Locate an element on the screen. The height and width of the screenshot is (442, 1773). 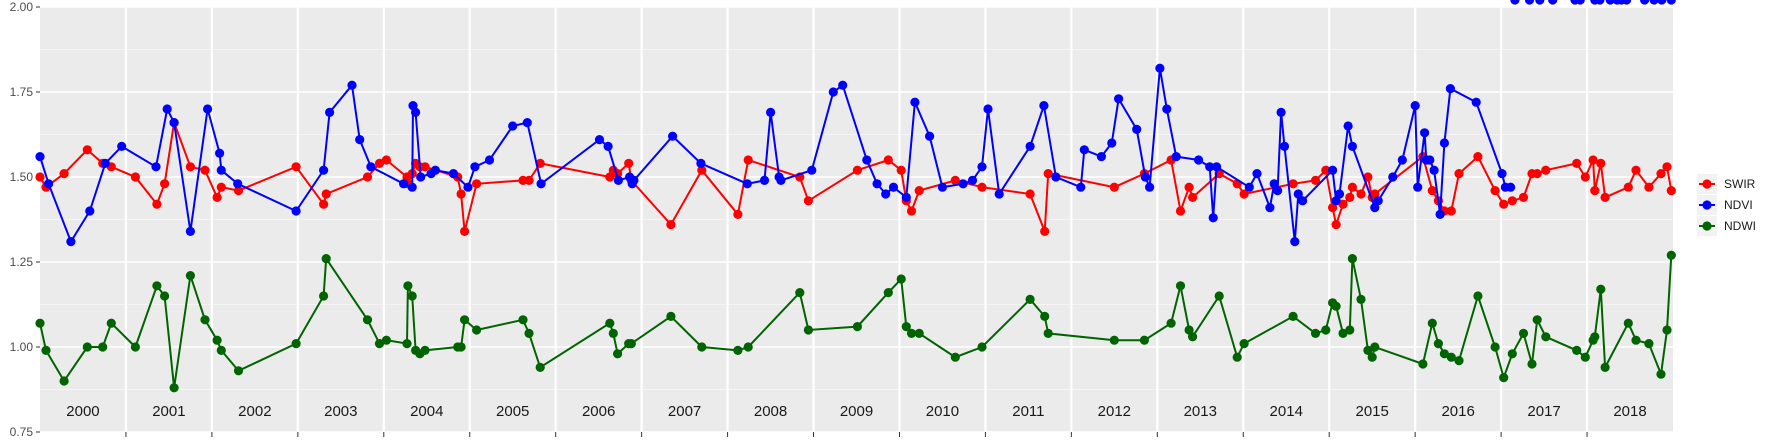
year-label: 2018 is located at coordinates (1629, 411).